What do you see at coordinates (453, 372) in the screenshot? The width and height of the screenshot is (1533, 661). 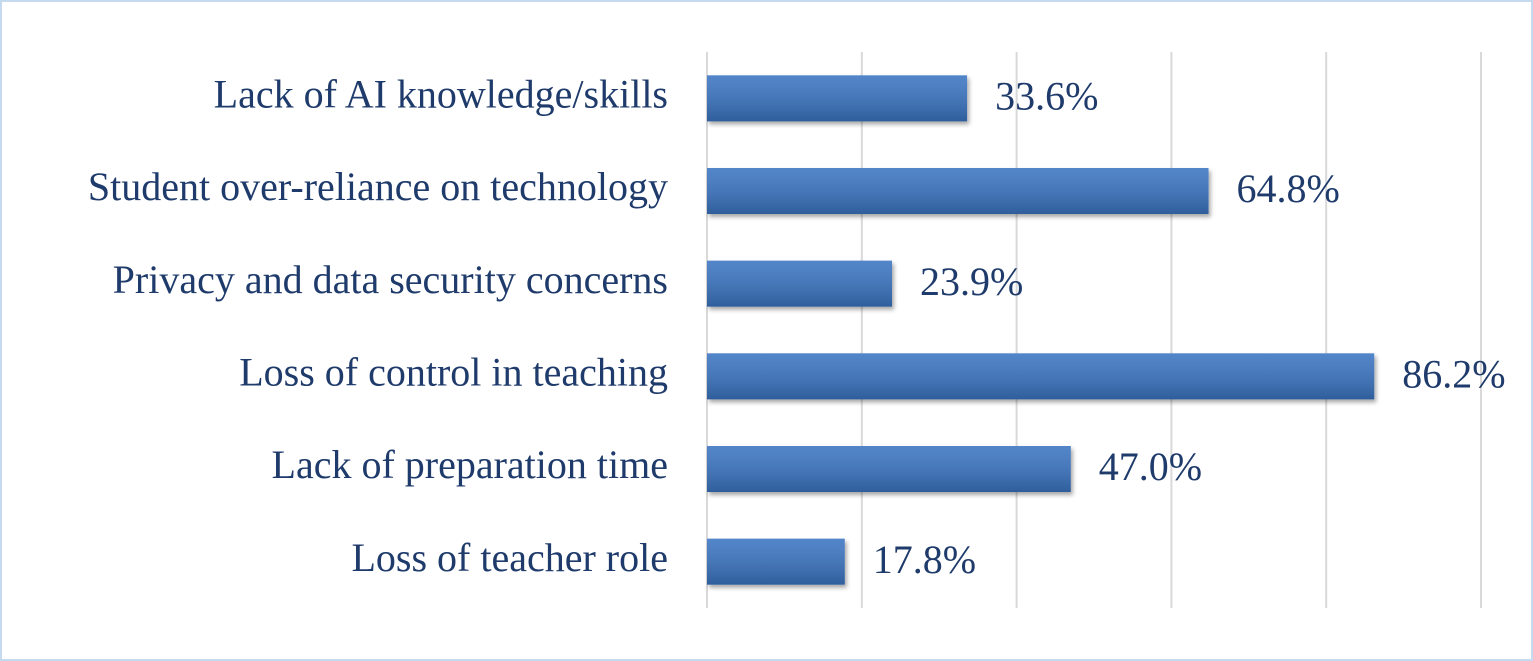 I see `y-tick-label: Loss of control in teaching` at bounding box center [453, 372].